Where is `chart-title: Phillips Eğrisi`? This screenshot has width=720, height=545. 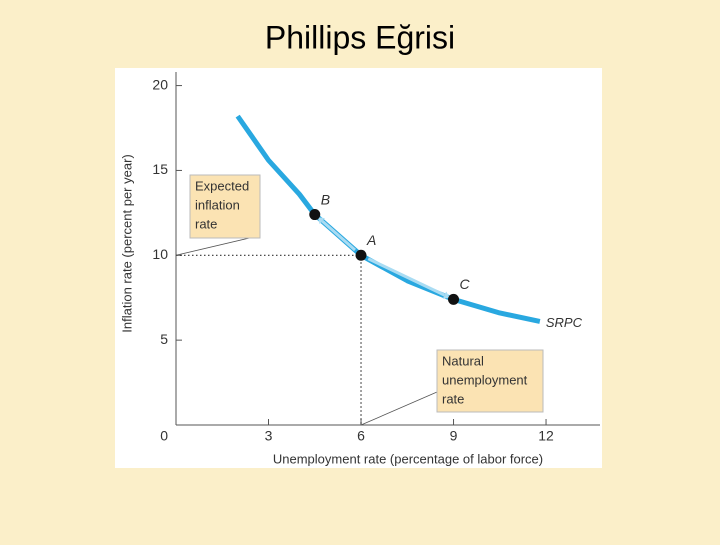 chart-title: Phillips Eğrisi is located at coordinates (360, 37).